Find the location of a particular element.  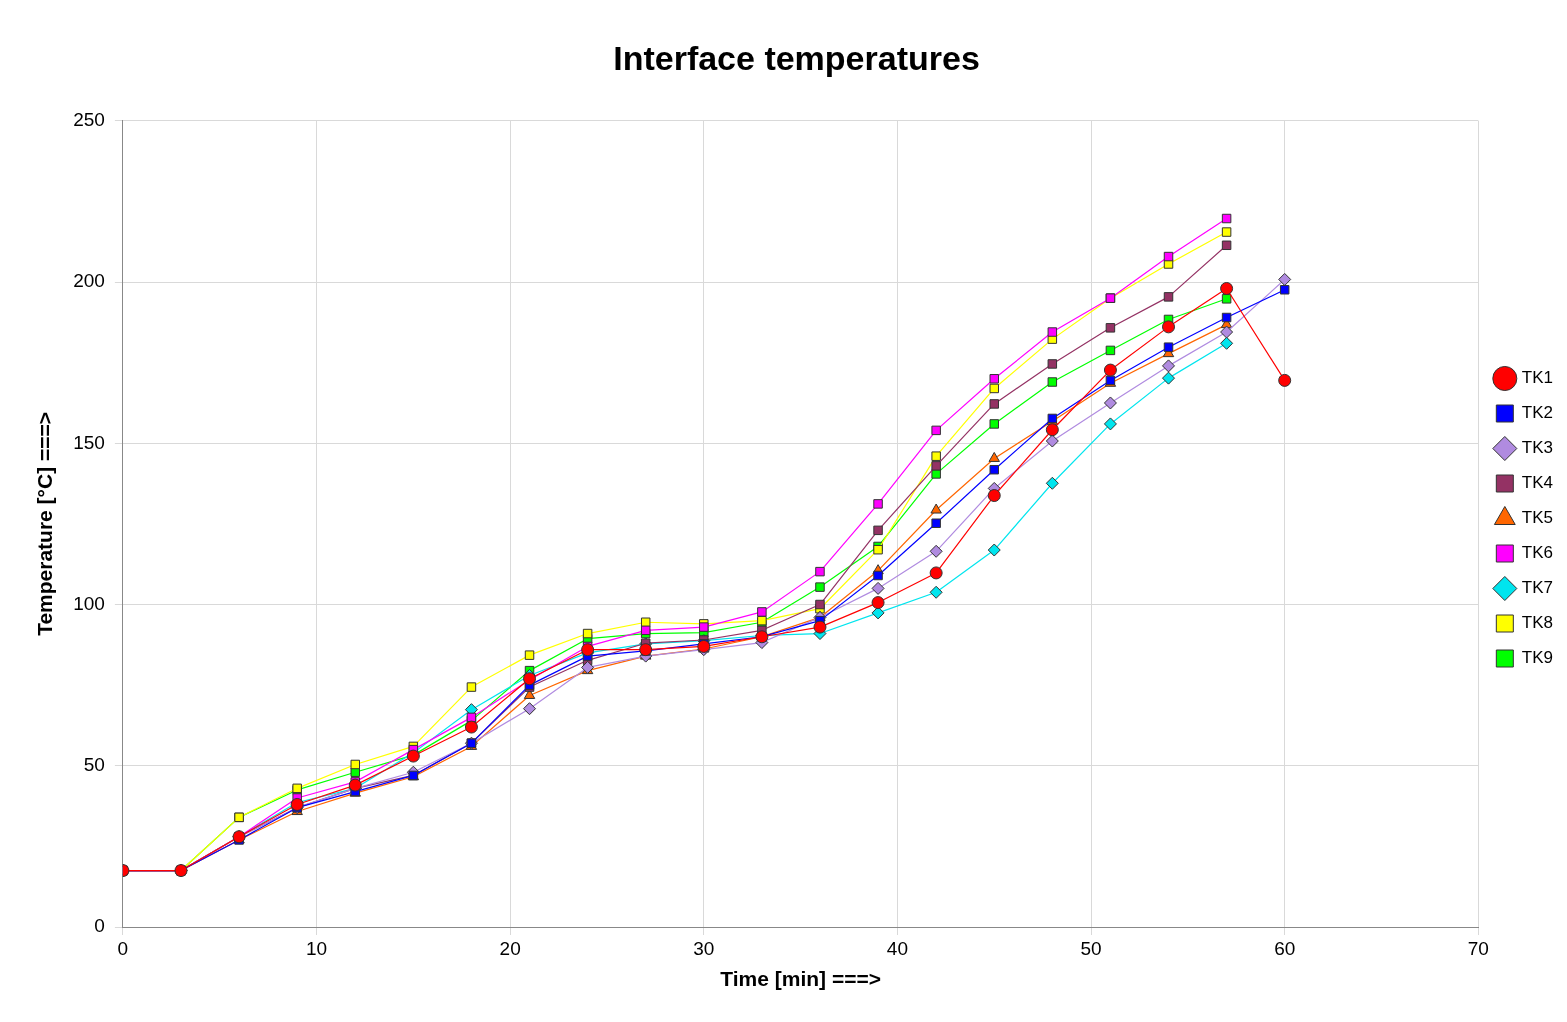

y-axis-title: Temperature [°C] ===> is located at coordinates (45, 523).